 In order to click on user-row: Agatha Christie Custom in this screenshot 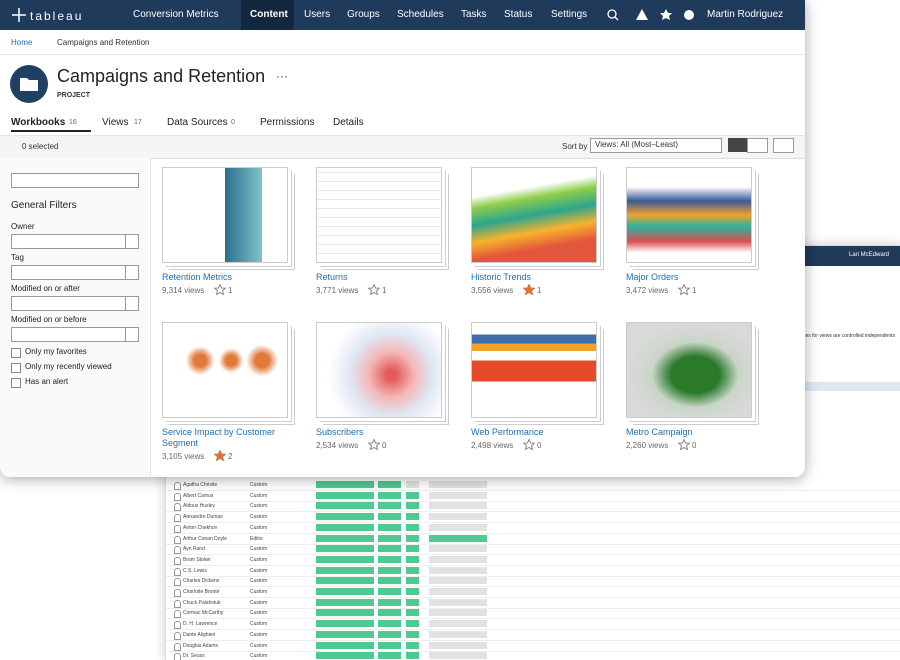, I will do `click(533, 485)`.